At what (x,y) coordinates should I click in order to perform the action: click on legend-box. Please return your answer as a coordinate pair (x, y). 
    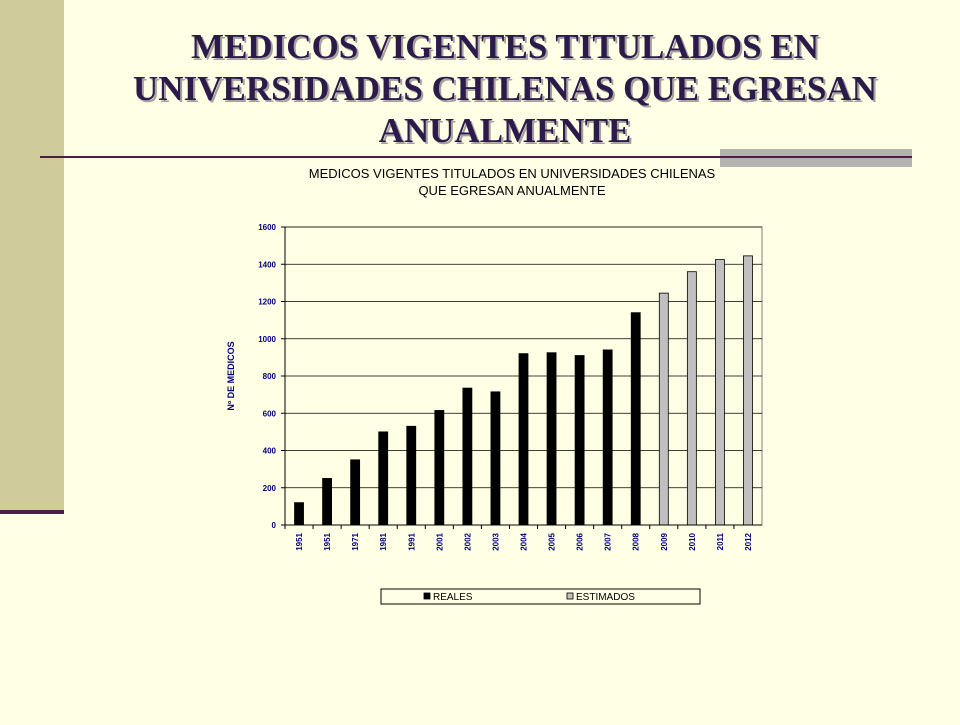
    Looking at the image, I should click on (540, 596).